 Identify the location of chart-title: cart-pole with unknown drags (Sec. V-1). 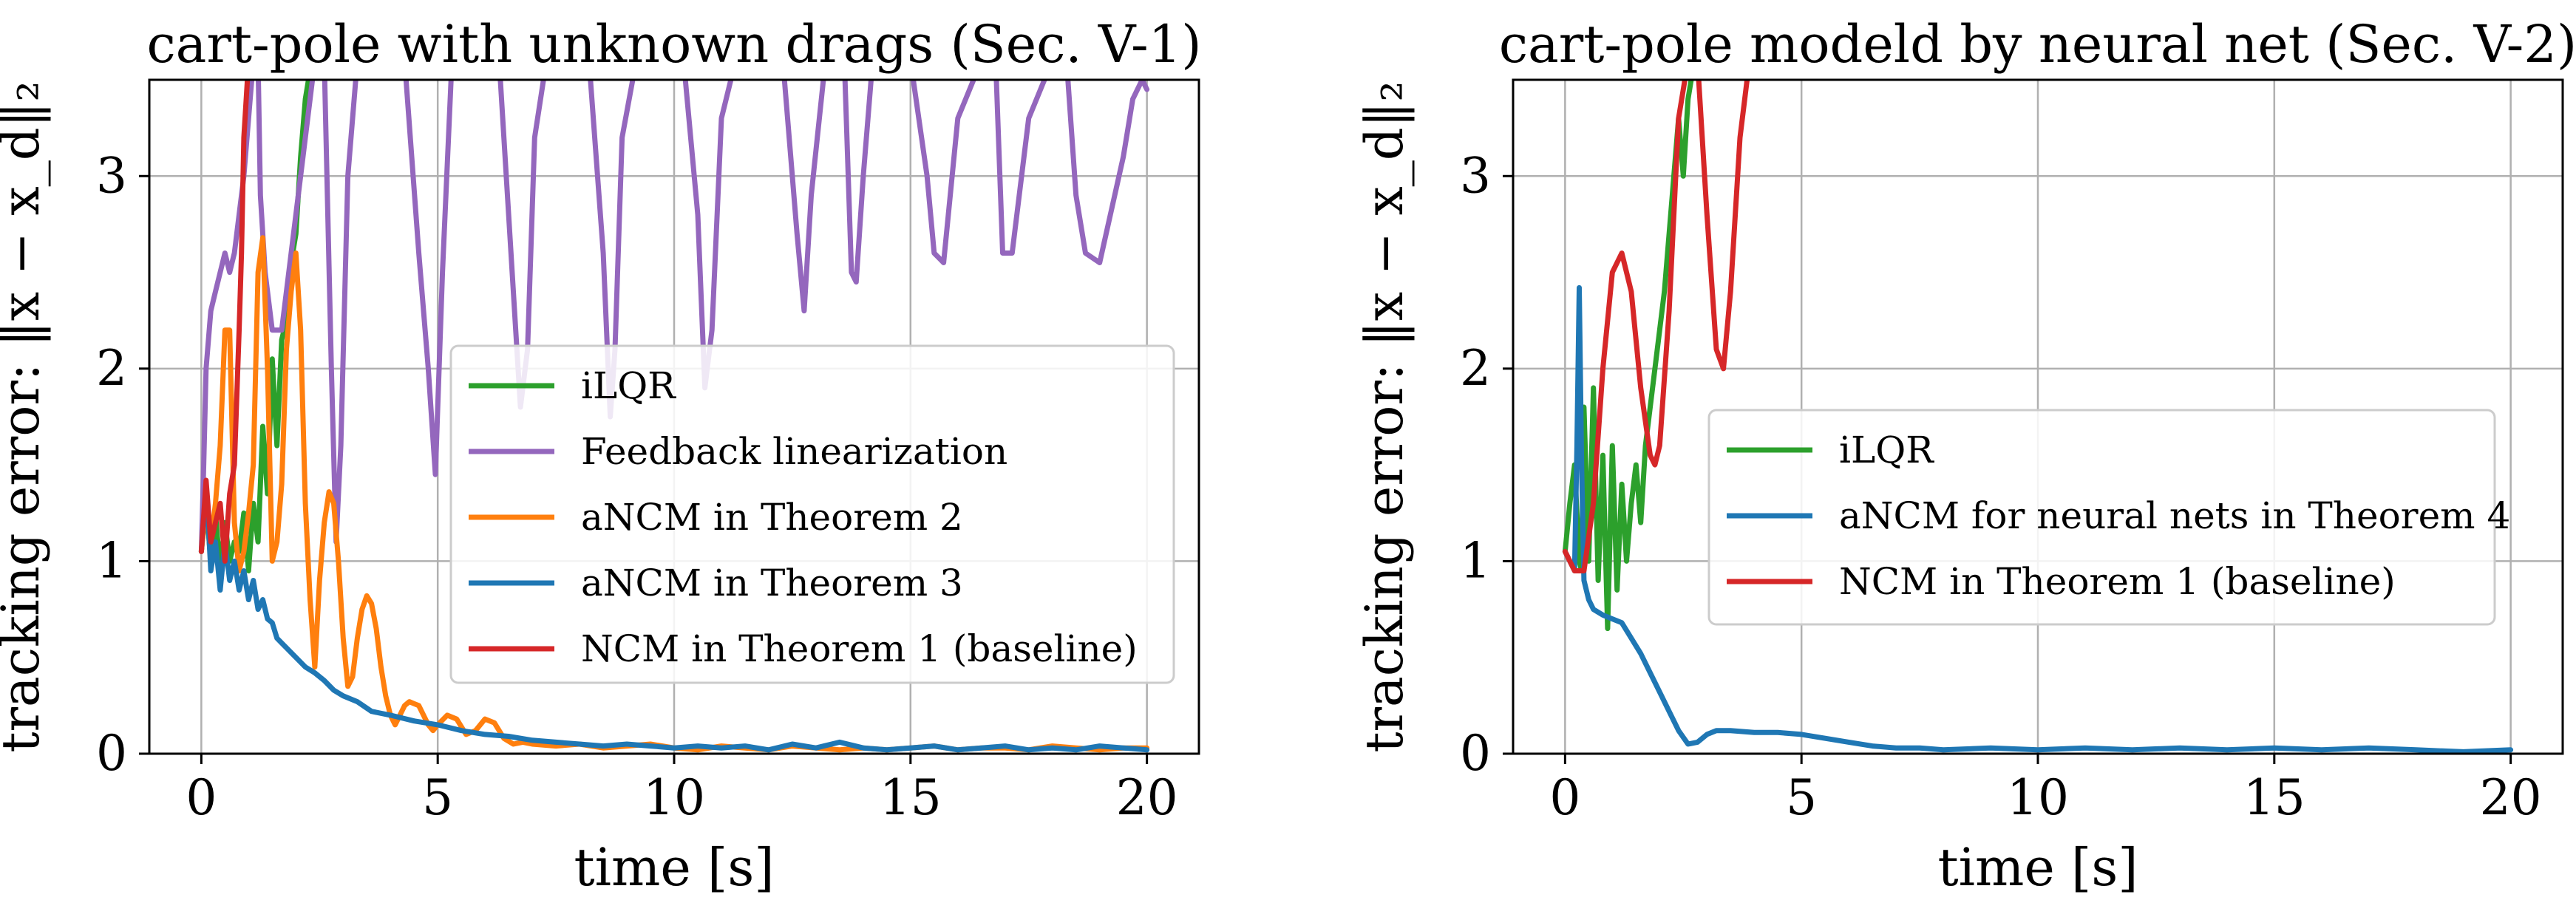
(673, 44).